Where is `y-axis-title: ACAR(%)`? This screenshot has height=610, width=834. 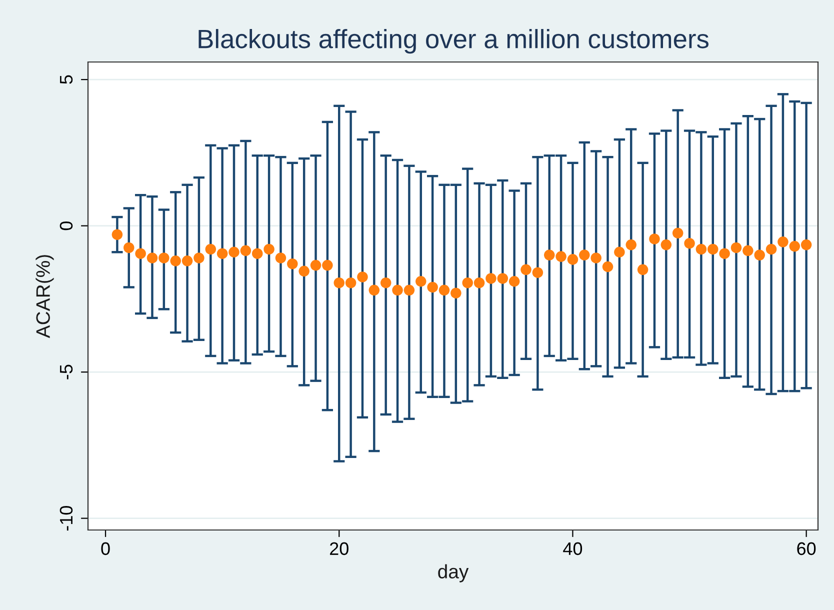
y-axis-title: ACAR(%) is located at coordinates (45, 296).